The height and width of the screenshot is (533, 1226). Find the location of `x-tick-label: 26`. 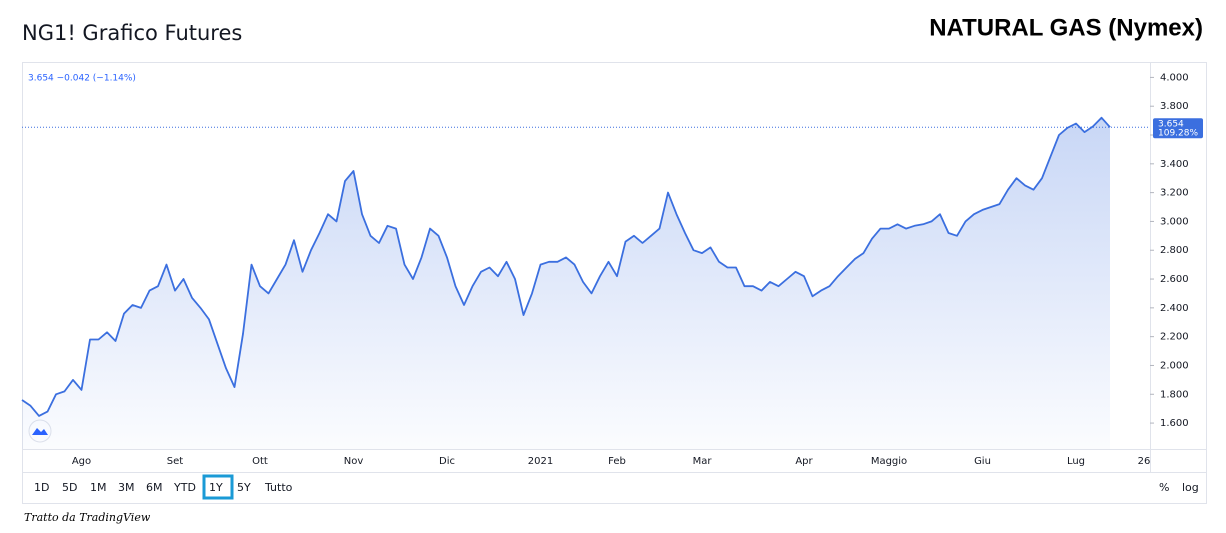

x-tick-label: 26 is located at coordinates (1144, 461).